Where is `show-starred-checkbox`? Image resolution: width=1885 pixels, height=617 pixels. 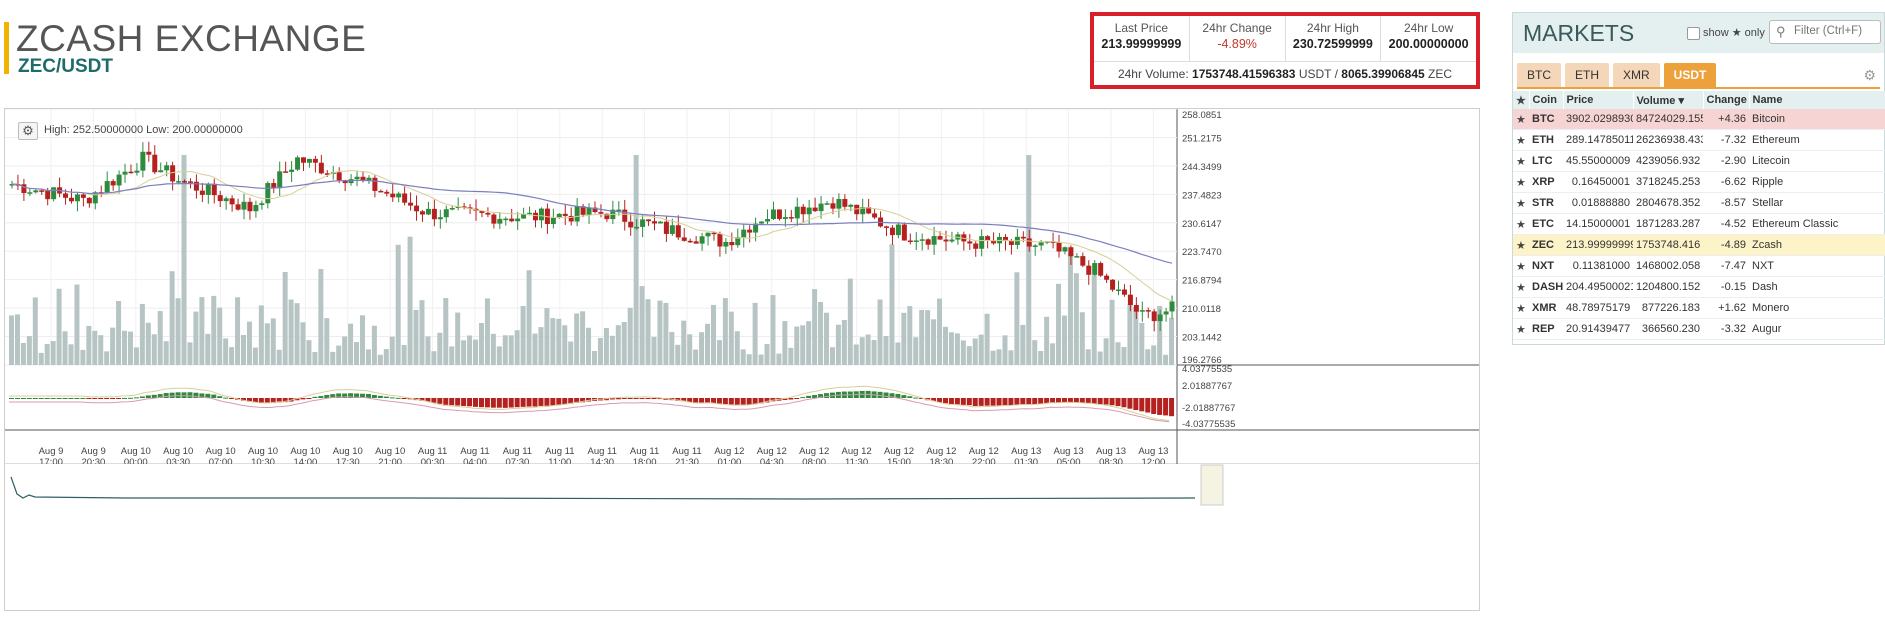 show-starred-checkbox is located at coordinates (1693, 33).